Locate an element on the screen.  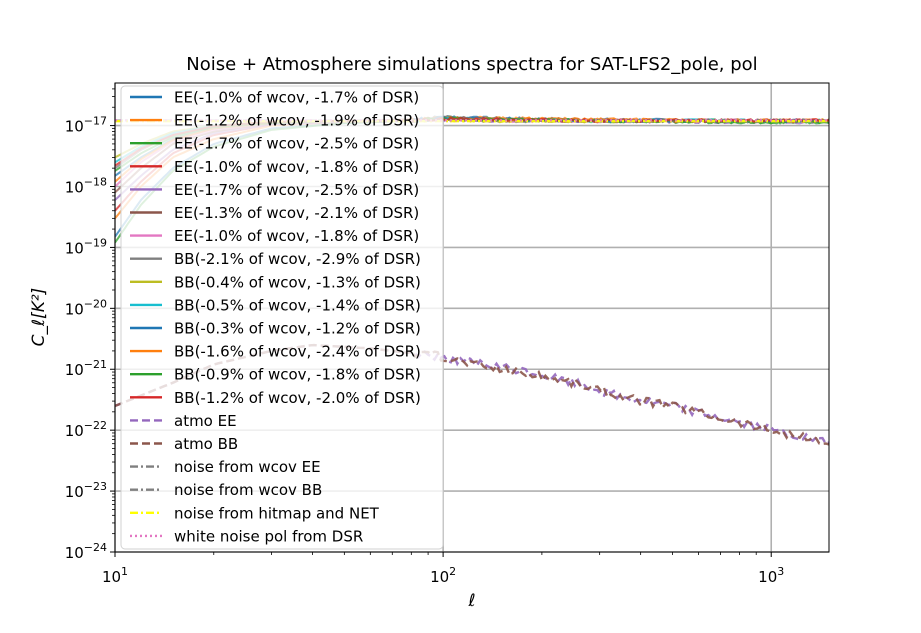
legend-label-19: white noise pol from DSR is located at coordinates (268, 536).